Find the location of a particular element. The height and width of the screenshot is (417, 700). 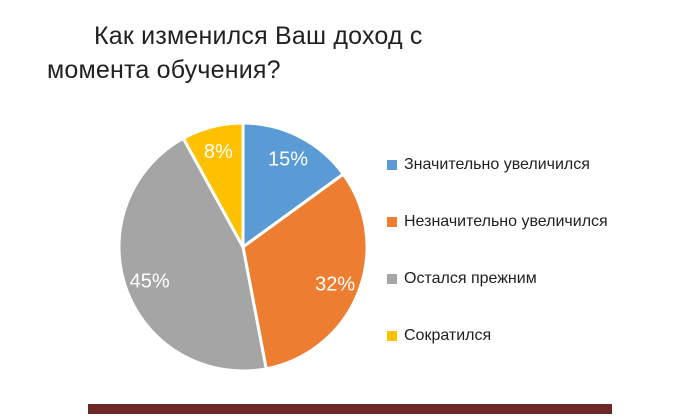

legend-marker-significantly-increased is located at coordinates (392, 165).